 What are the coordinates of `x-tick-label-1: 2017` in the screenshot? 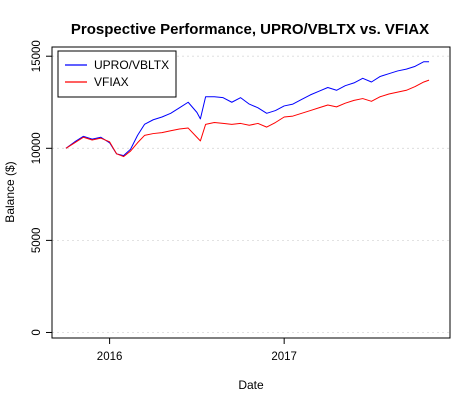 It's located at (284, 357).